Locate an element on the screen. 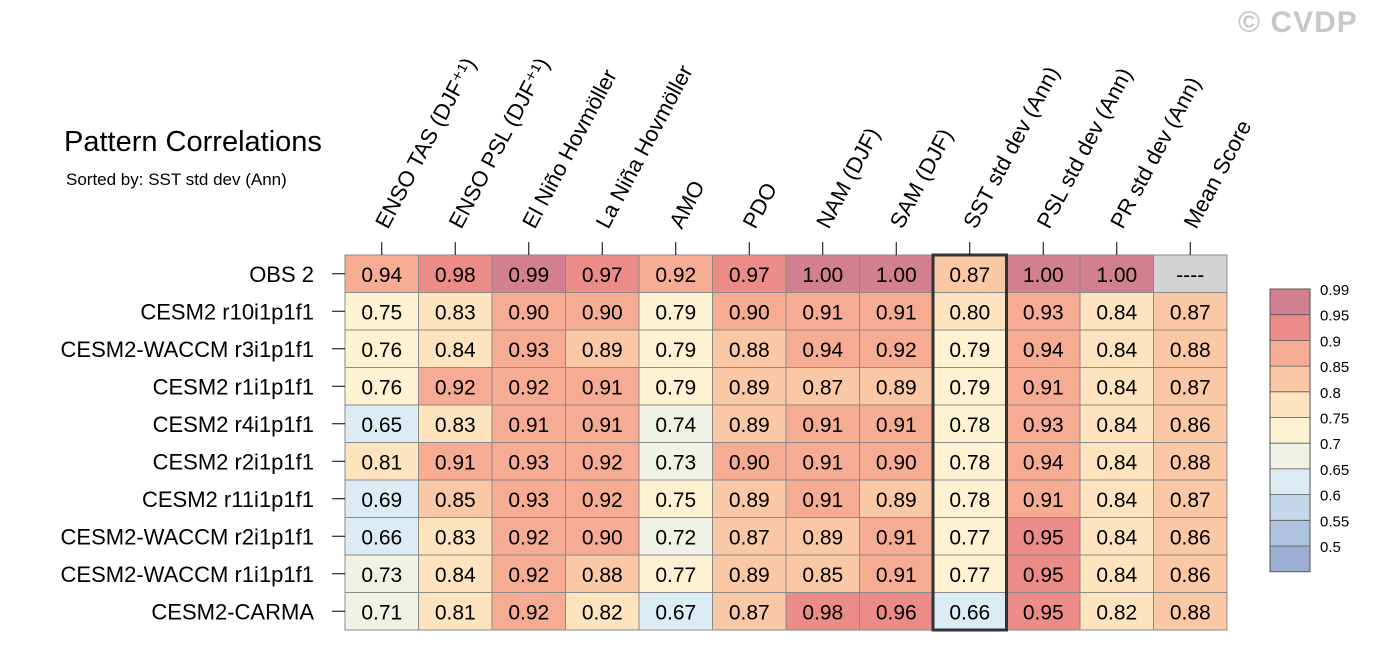 The height and width of the screenshot is (651, 1376). cell-value: 0.66 is located at coordinates (381, 537).